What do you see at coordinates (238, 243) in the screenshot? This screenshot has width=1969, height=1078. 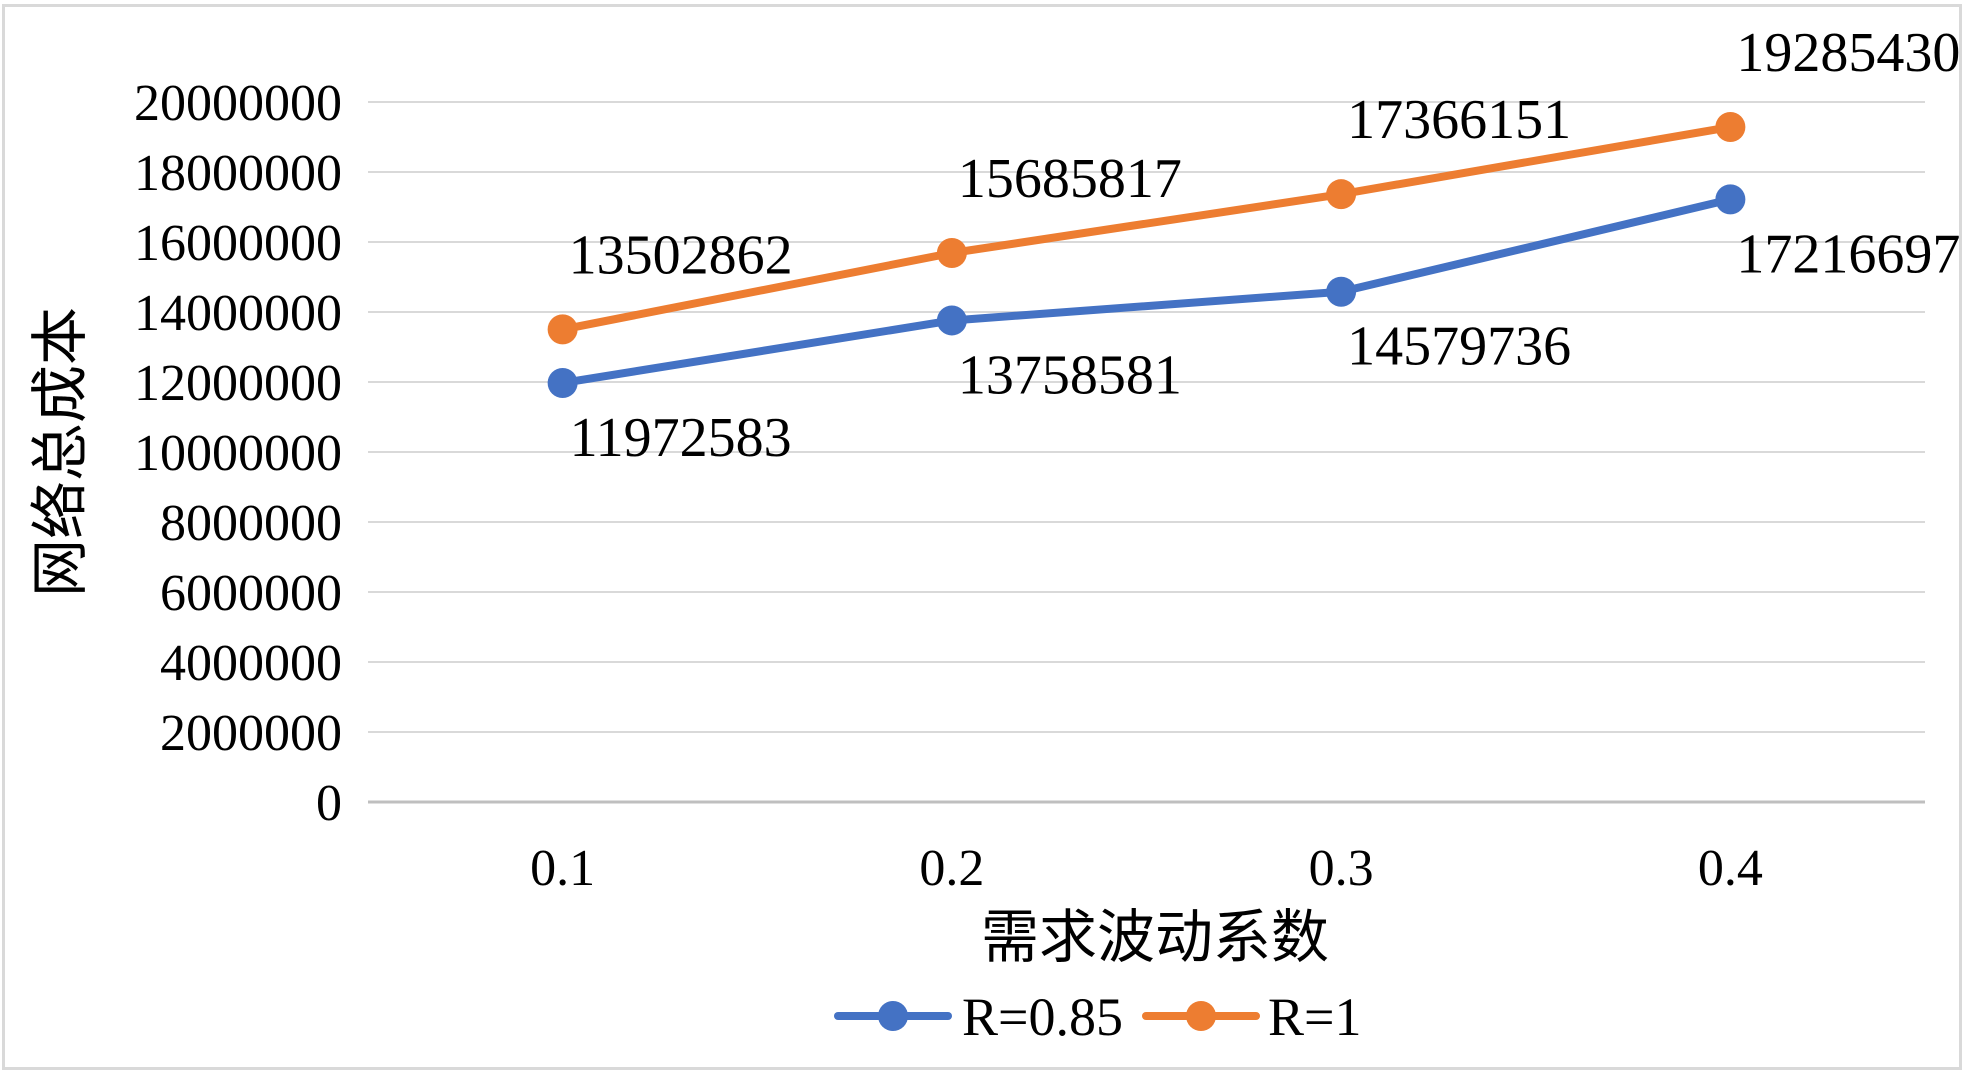 I see `y-tick-label: 16000000` at bounding box center [238, 243].